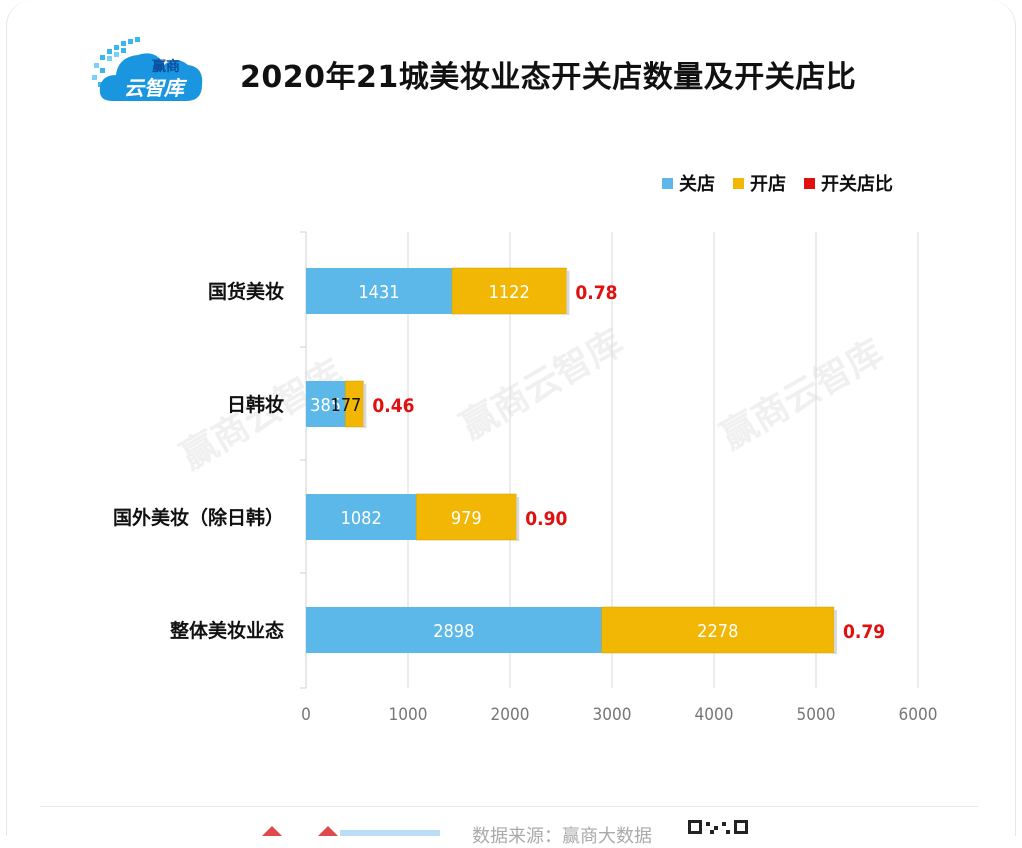  I want to click on category-label: 国货美妆, so click(246, 291).